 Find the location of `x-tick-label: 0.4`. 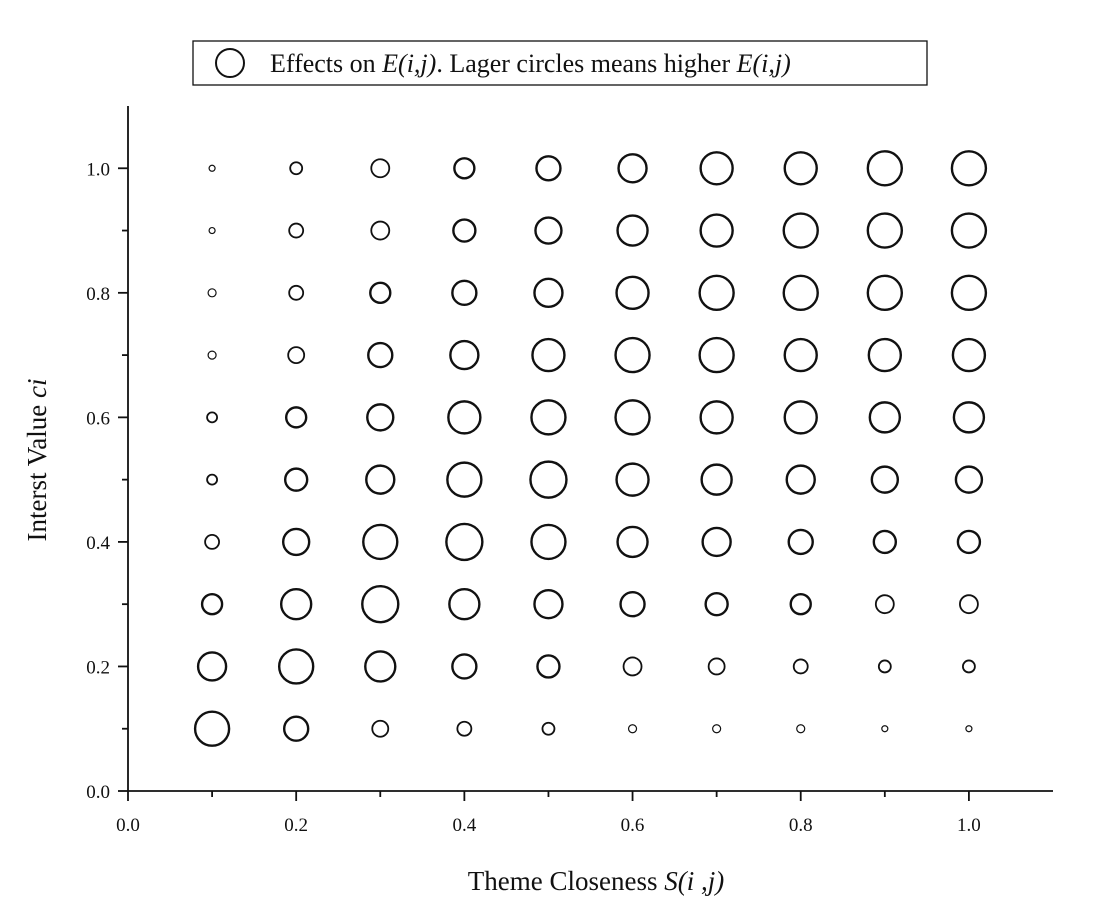

x-tick-label: 0.4 is located at coordinates (464, 825).